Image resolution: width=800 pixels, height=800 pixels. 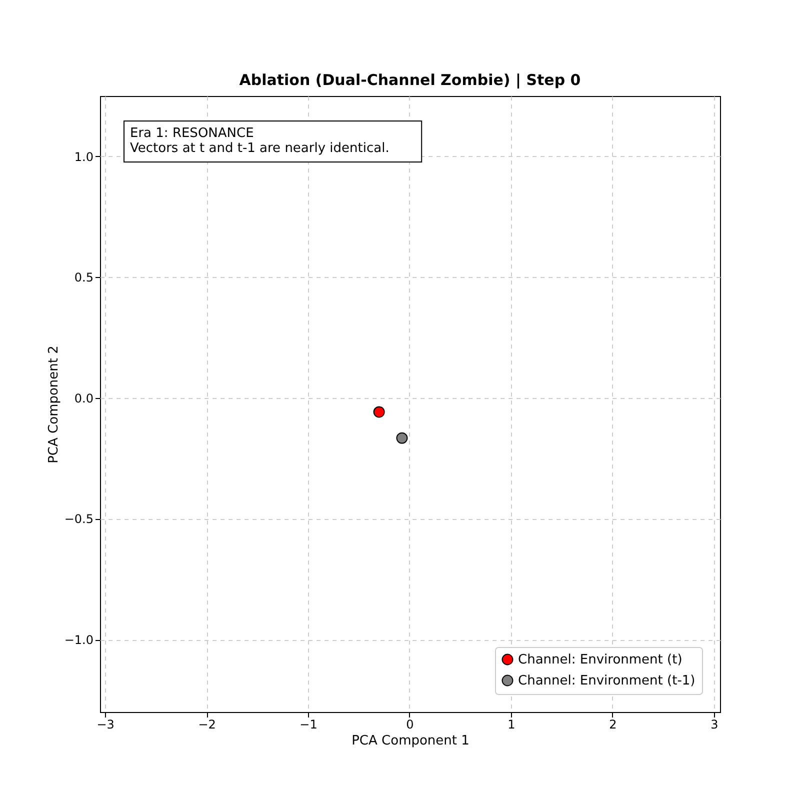 I want to click on x-tick-label: −3, so click(x=105, y=725).